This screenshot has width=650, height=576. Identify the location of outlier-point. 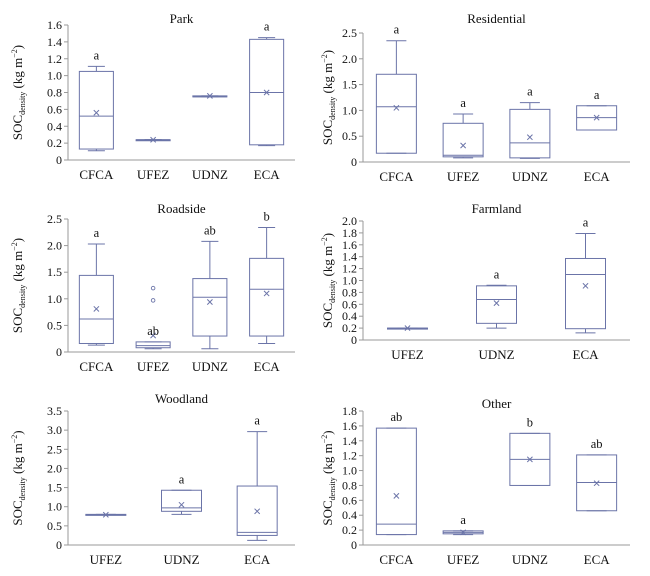
(153, 288).